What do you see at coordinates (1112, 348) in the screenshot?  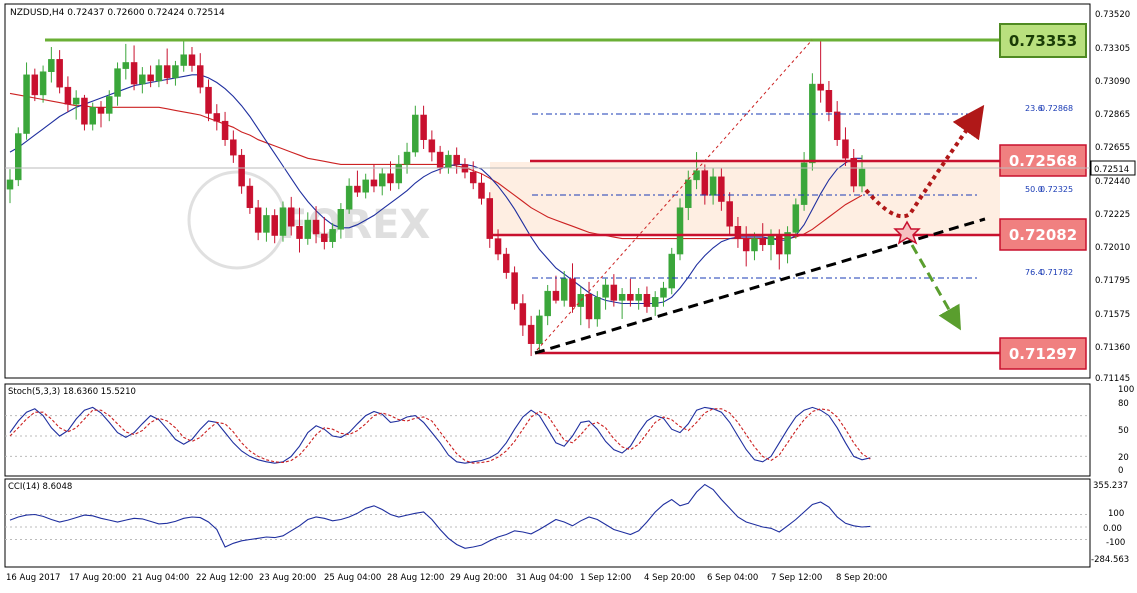 I see `price-tick: 0.71360` at bounding box center [1112, 348].